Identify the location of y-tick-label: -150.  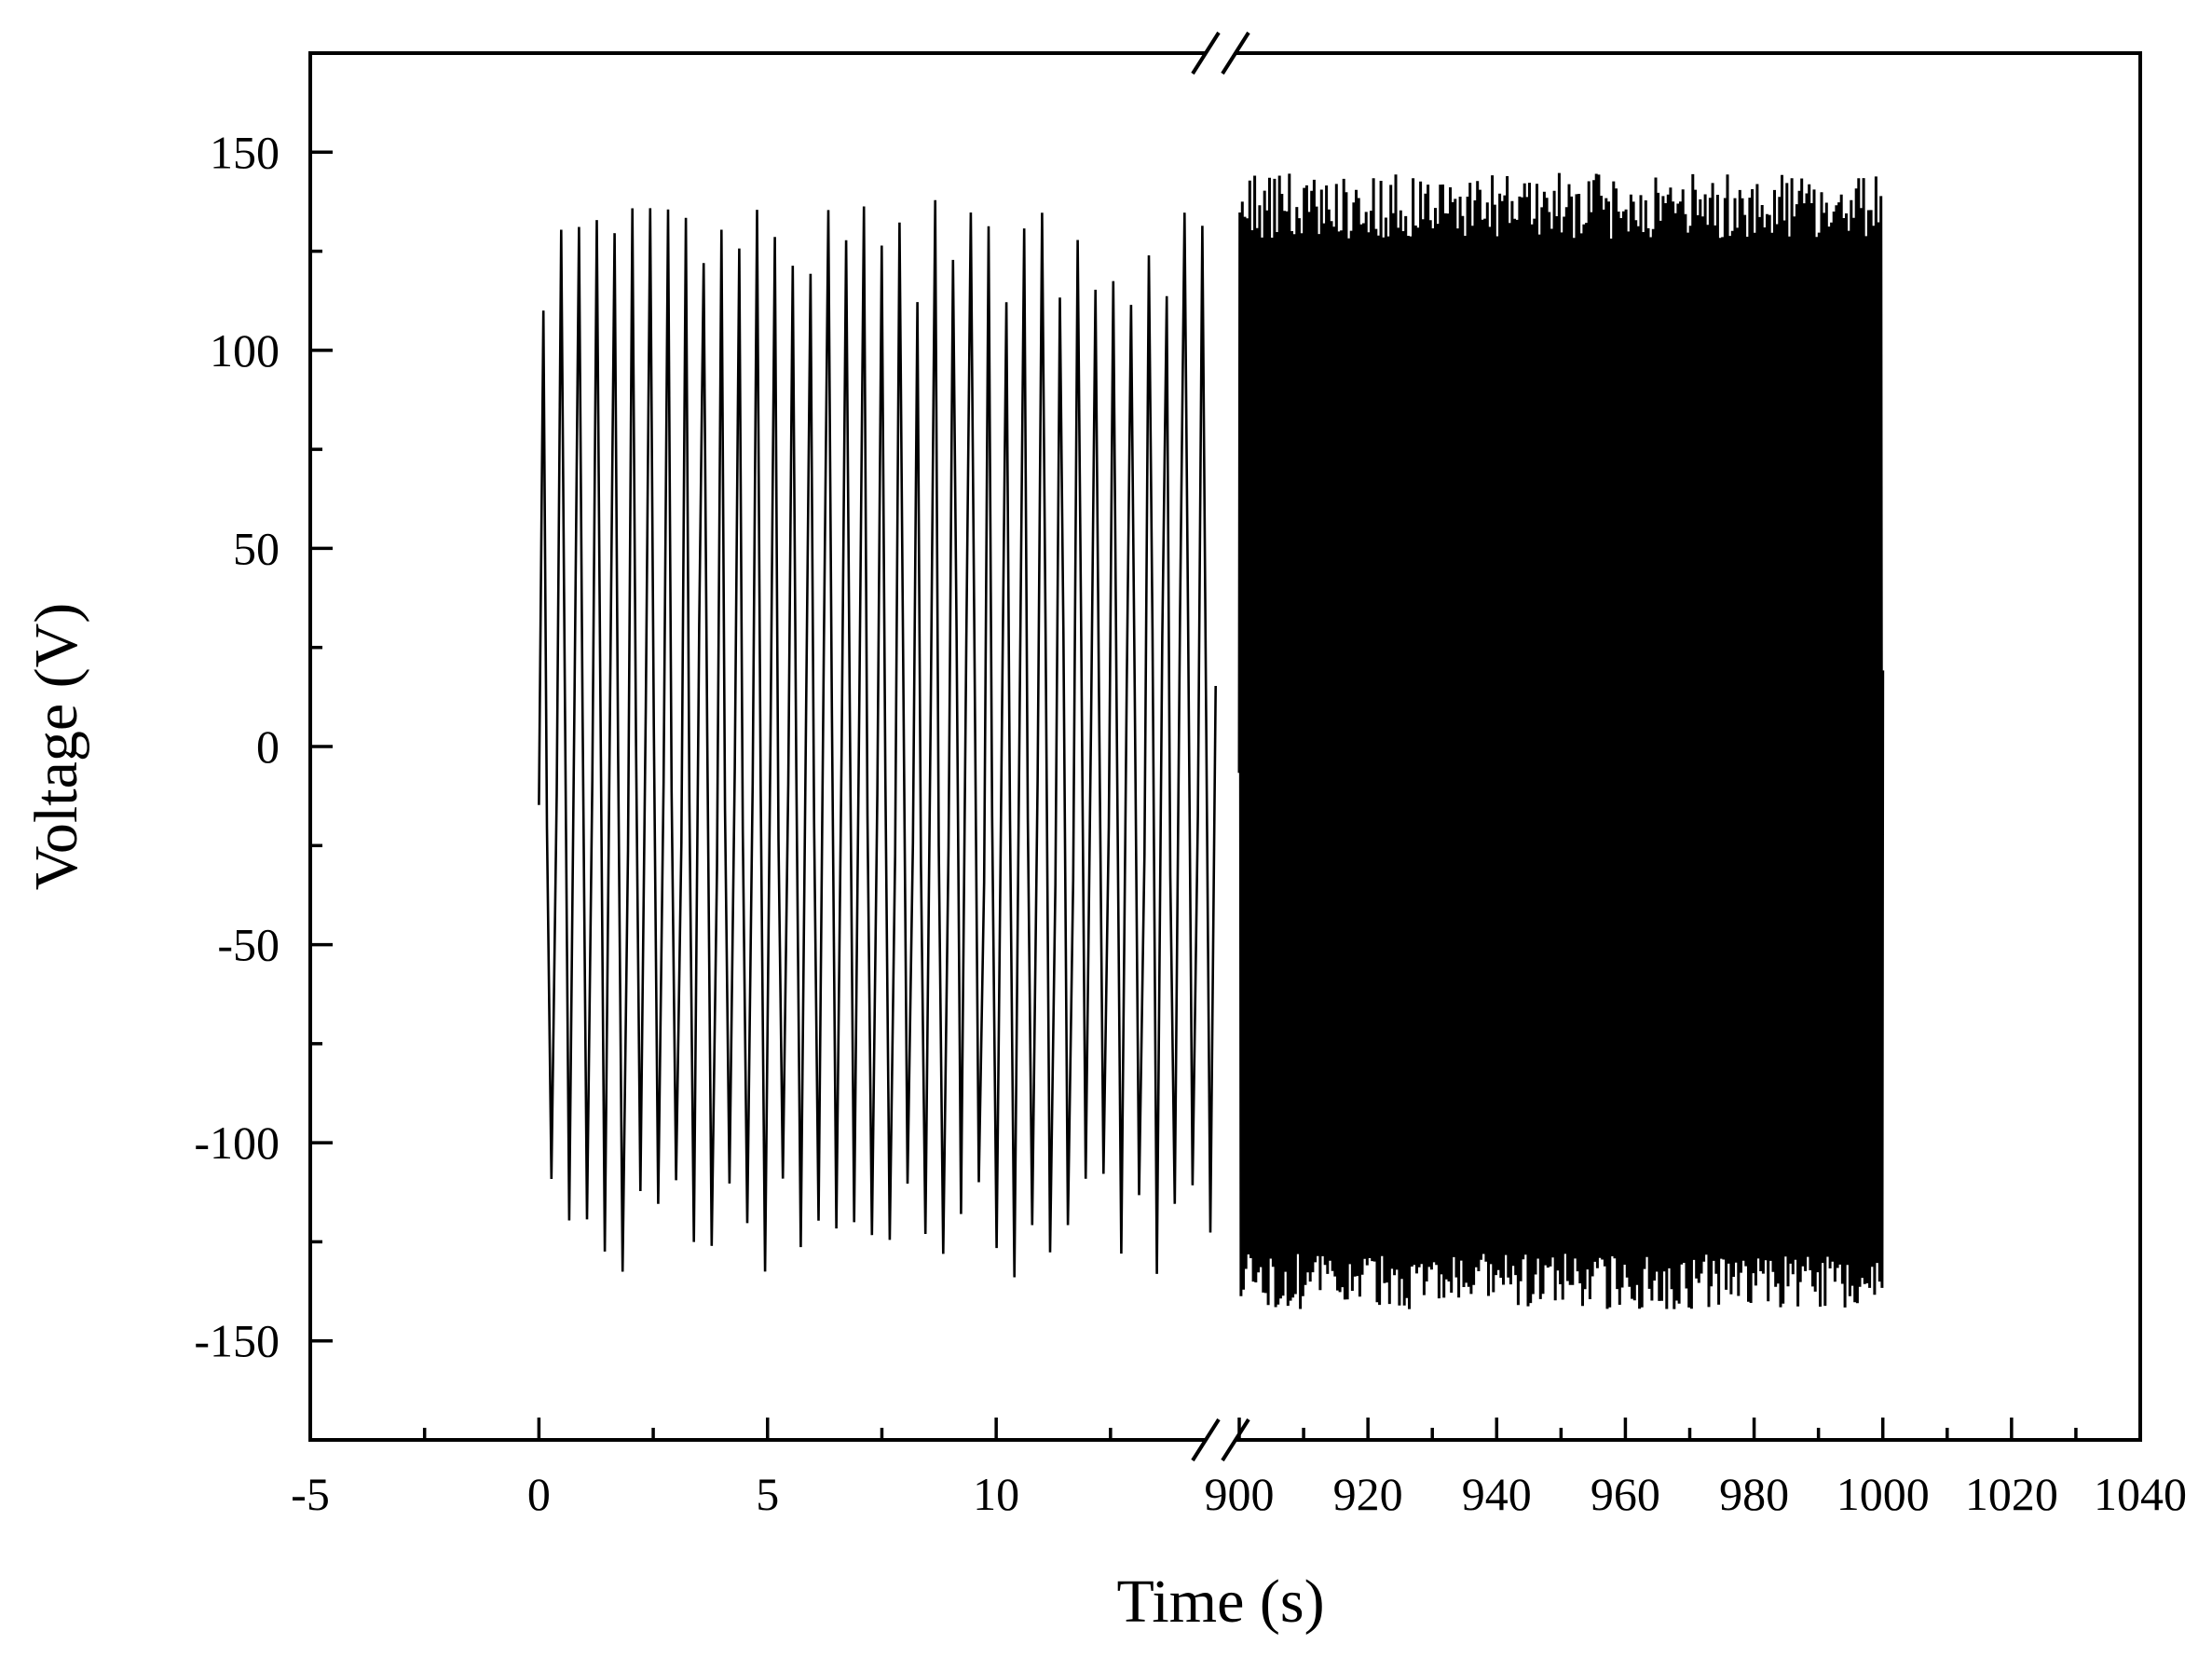
(237, 1341).